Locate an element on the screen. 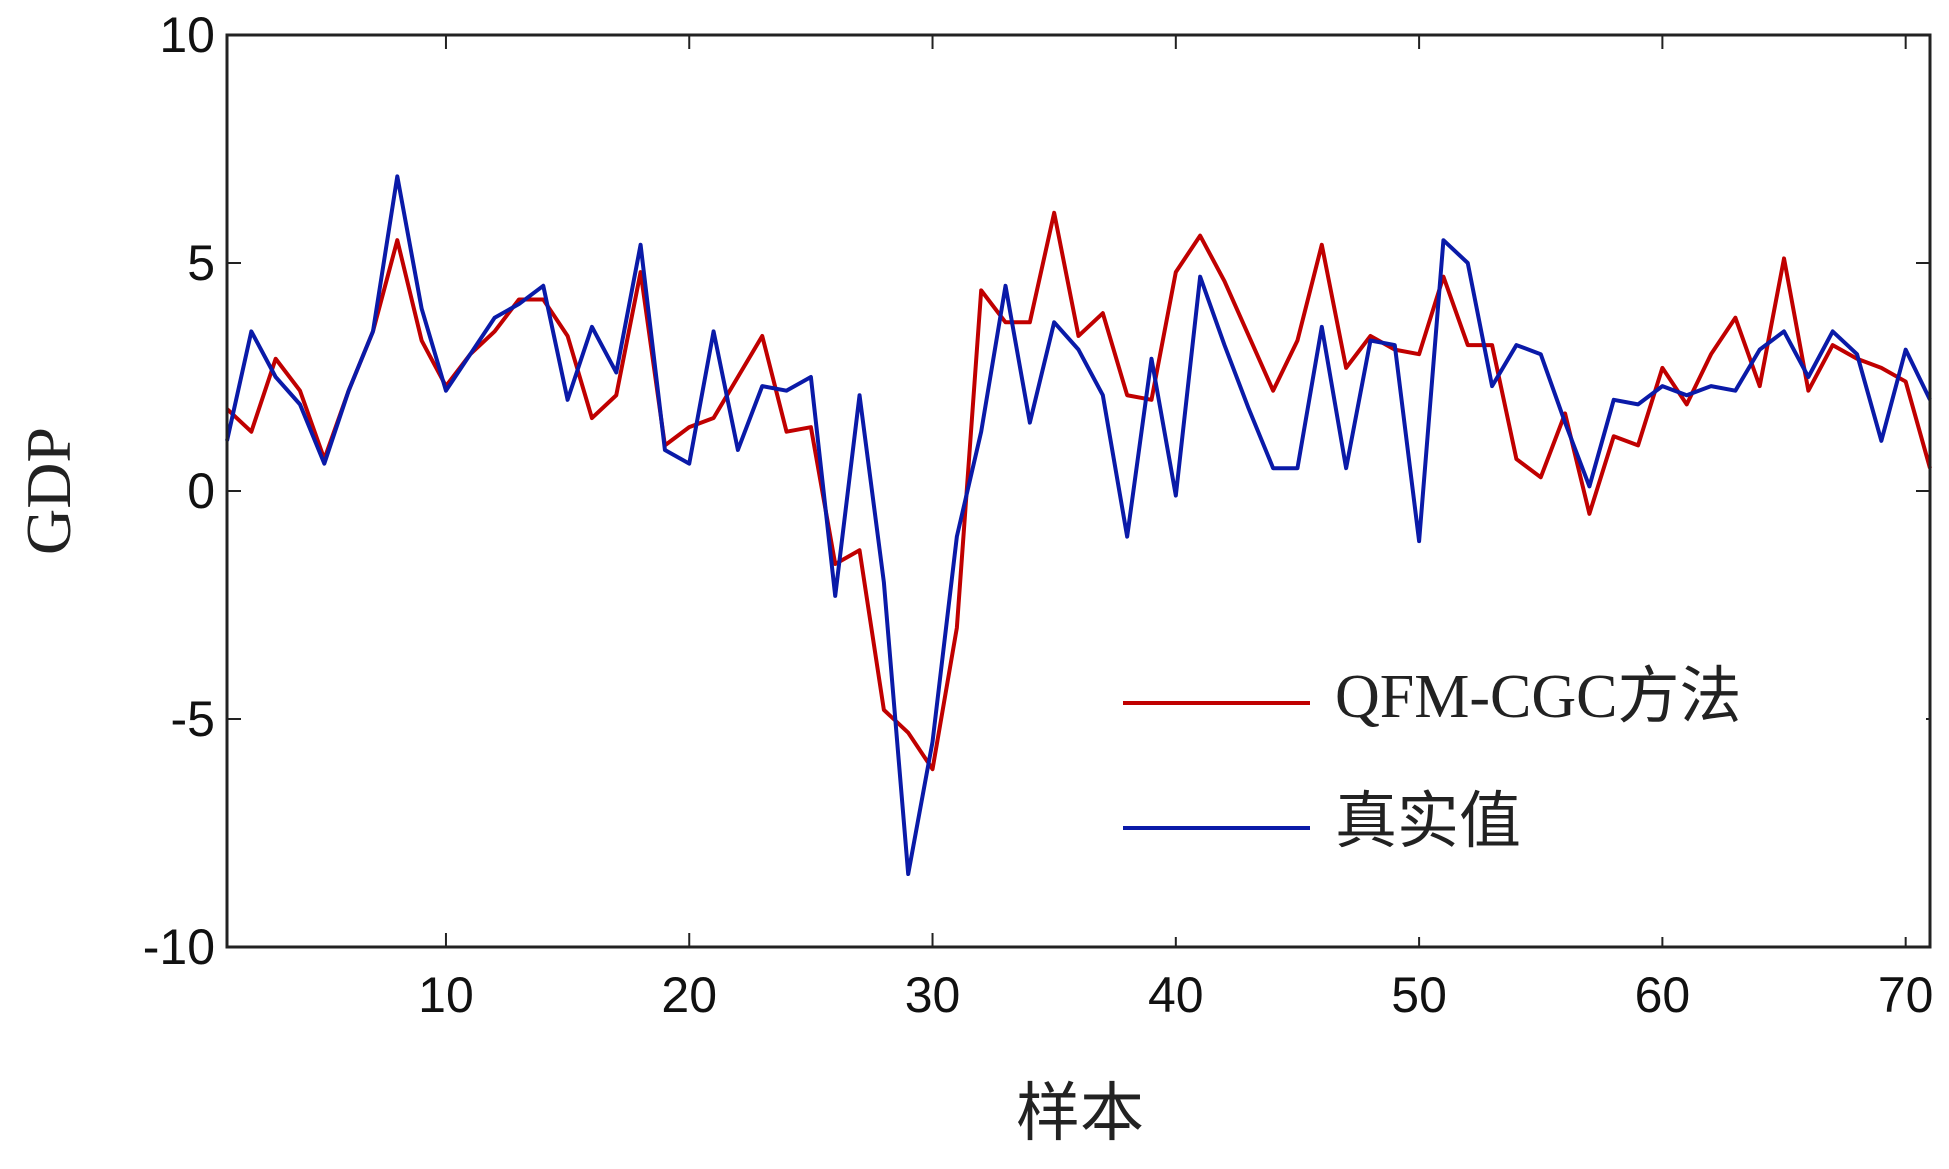 The image size is (1949, 1169). x-tick-label: 70 is located at coordinates (1906, 995).